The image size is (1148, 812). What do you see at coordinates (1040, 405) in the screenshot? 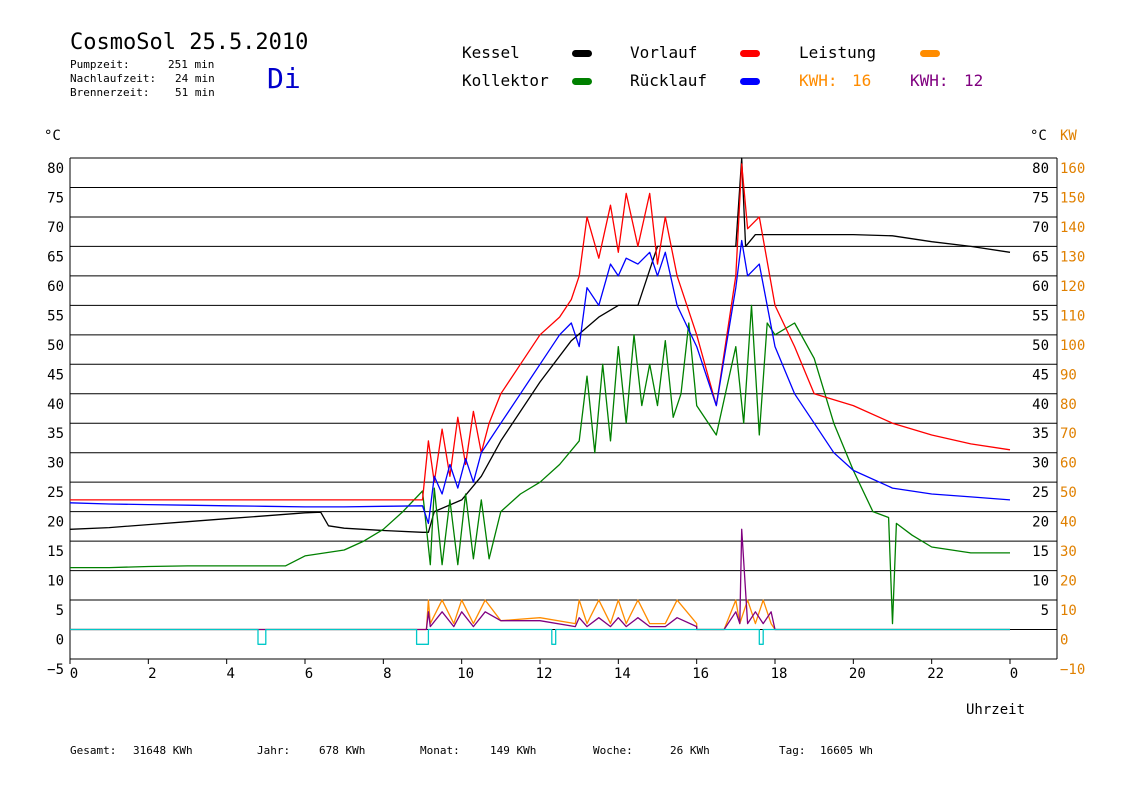
I see `y-tick-right: 40` at bounding box center [1040, 405].